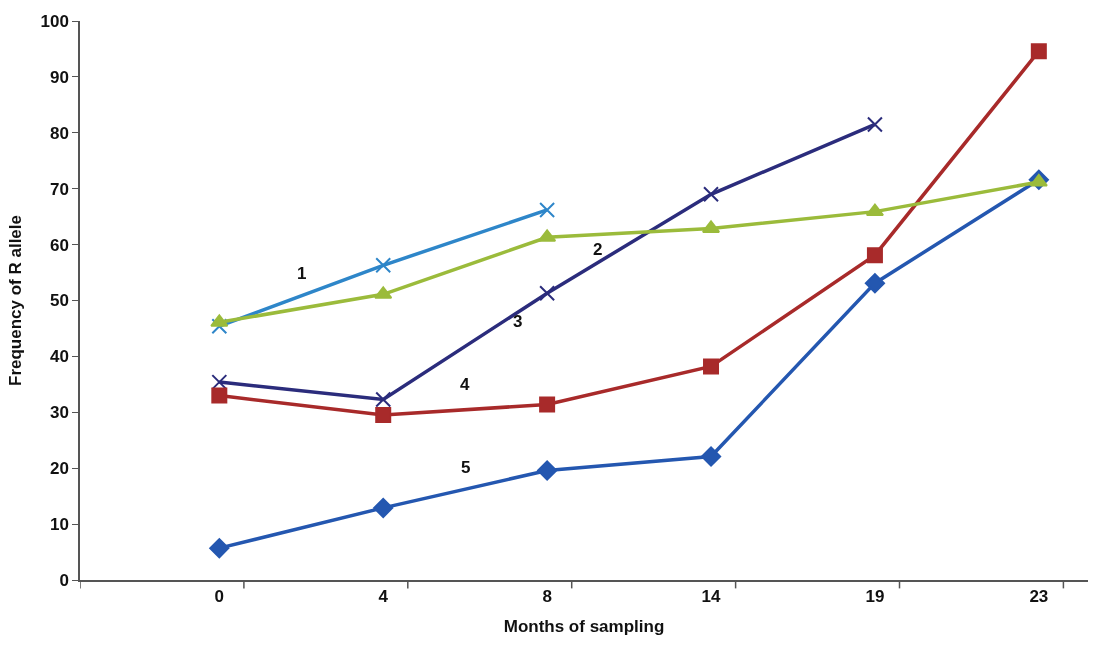 This screenshot has width=1118, height=655. What do you see at coordinates (547, 597) in the screenshot?
I see `x-tick-label: 8` at bounding box center [547, 597].